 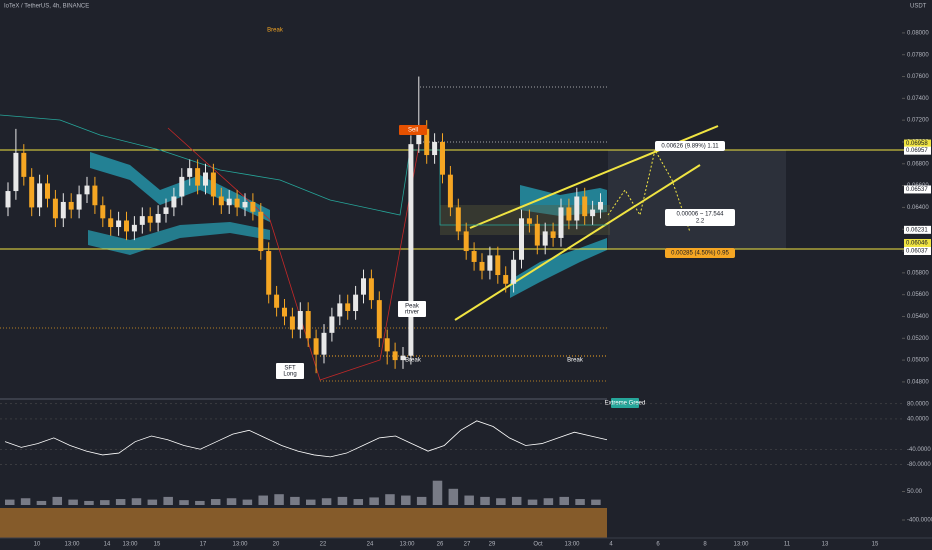 I want to click on x-tick-label: 14, so click(x=107, y=545).